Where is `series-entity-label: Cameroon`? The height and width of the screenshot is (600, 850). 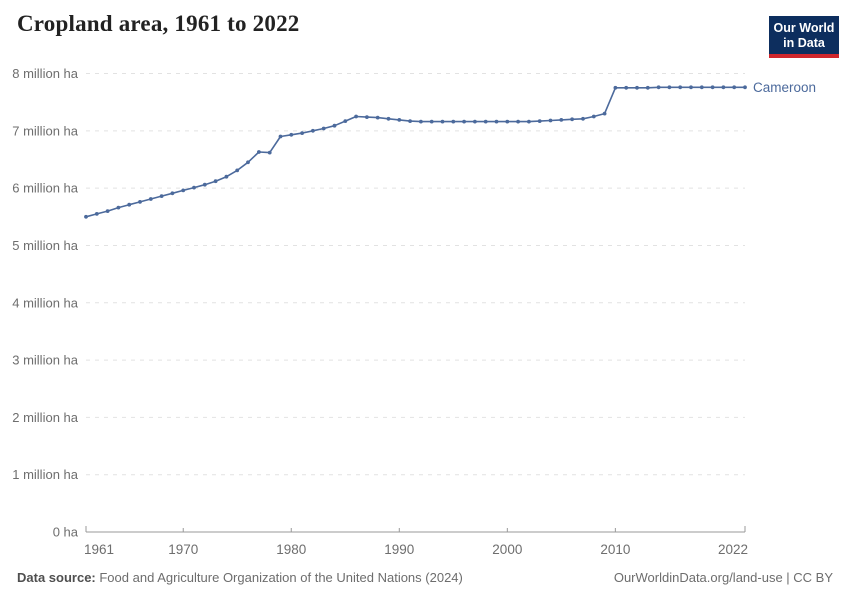
series-entity-label: Cameroon is located at coordinates (784, 87).